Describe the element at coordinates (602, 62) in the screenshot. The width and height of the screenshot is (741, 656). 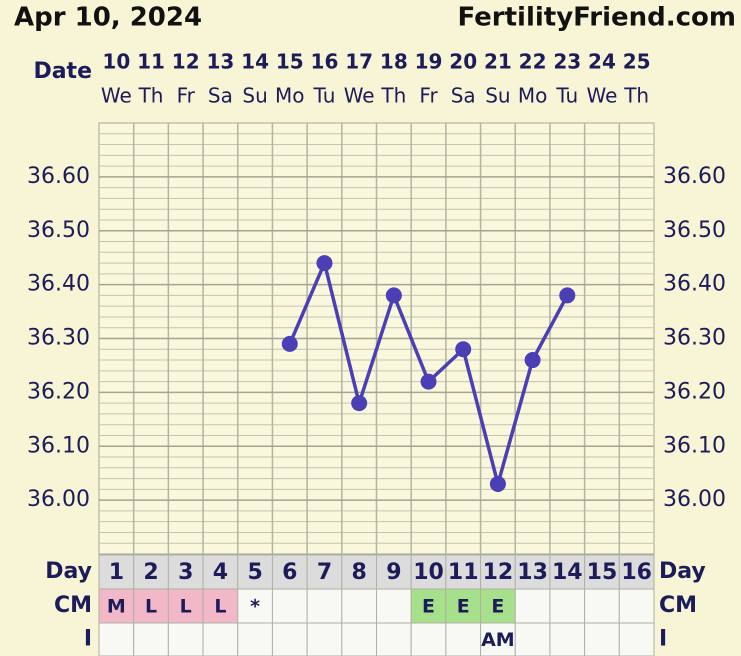
I see `x-tick-label: 24` at that location.